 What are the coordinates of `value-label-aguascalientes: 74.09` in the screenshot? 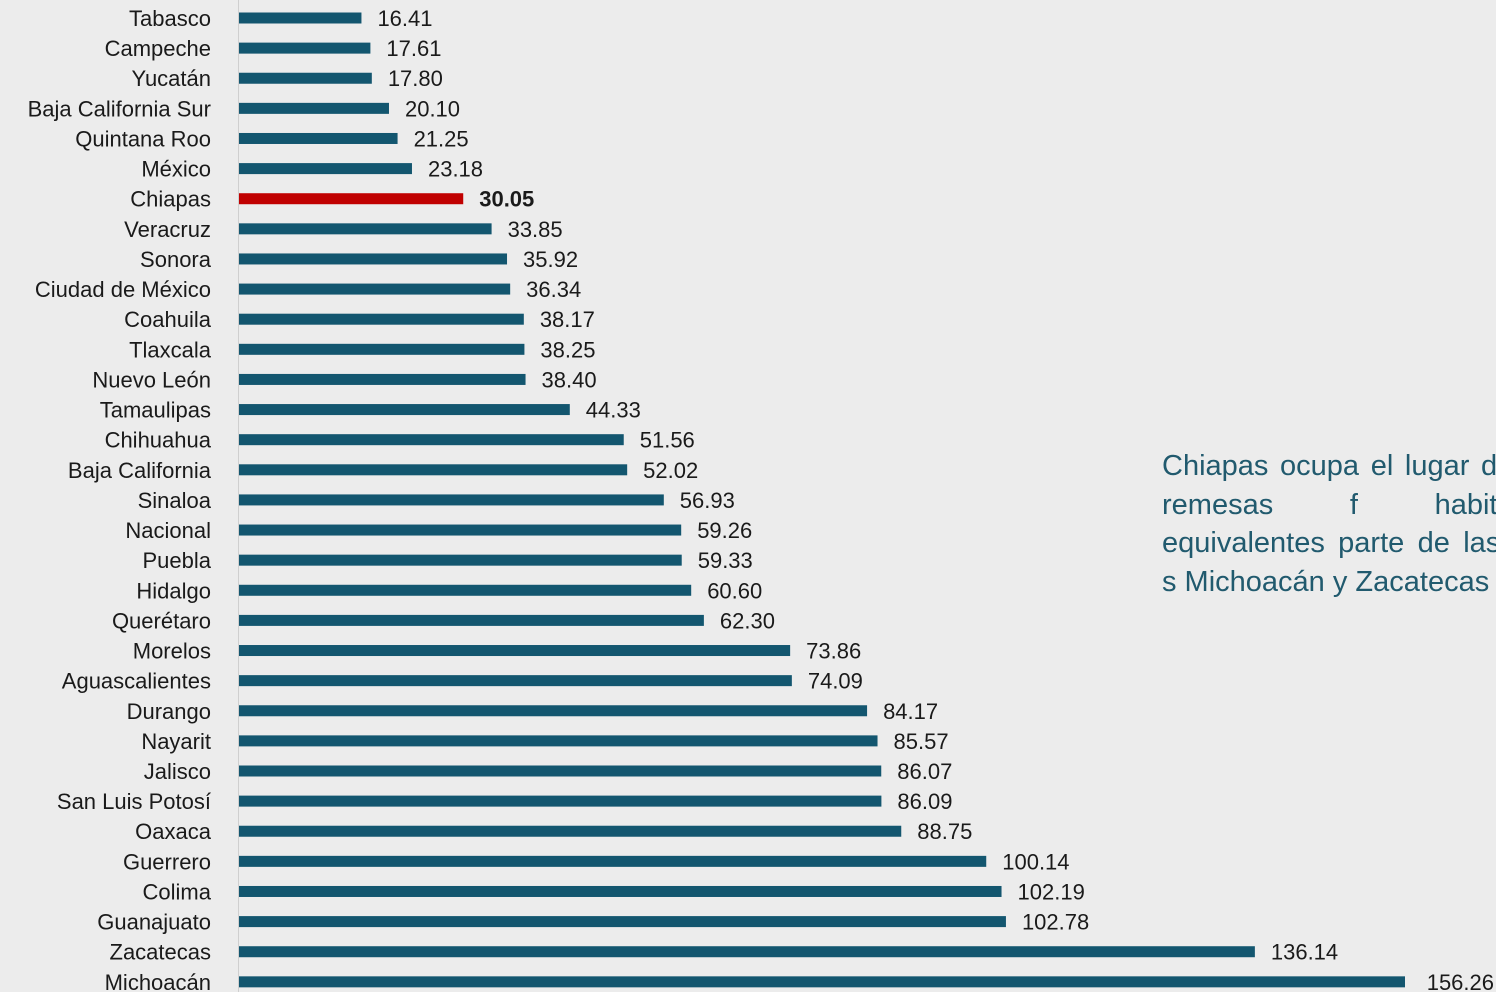 It's located at (835, 681).